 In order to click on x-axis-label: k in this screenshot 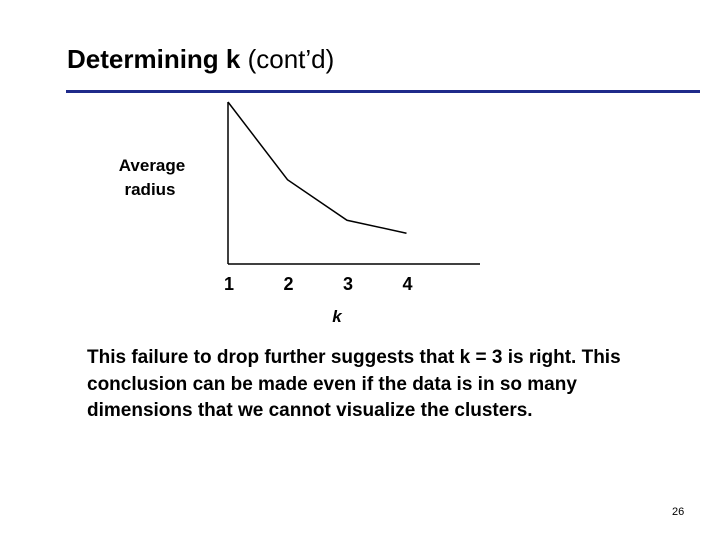, I will do `click(337, 316)`.